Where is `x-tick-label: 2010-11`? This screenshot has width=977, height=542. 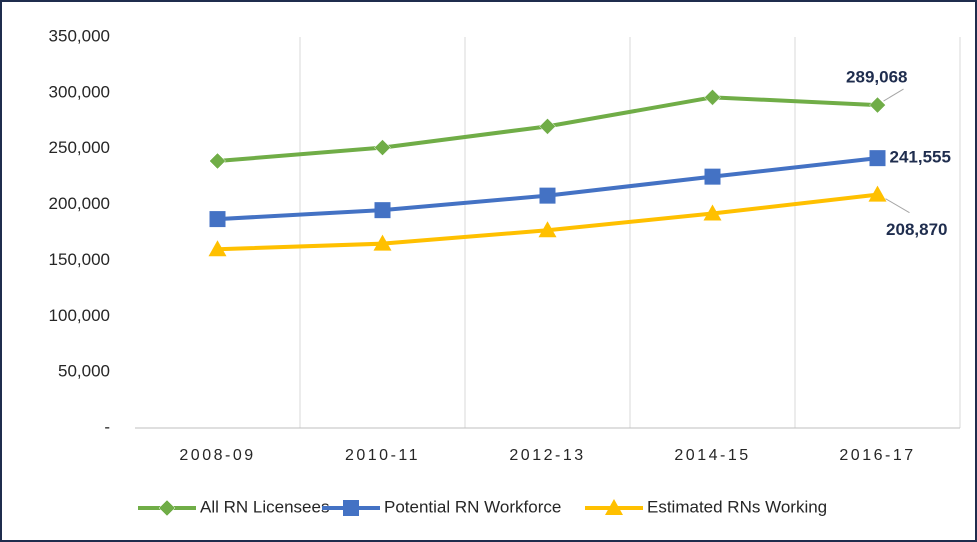 x-tick-label: 2010-11 is located at coordinates (382, 455).